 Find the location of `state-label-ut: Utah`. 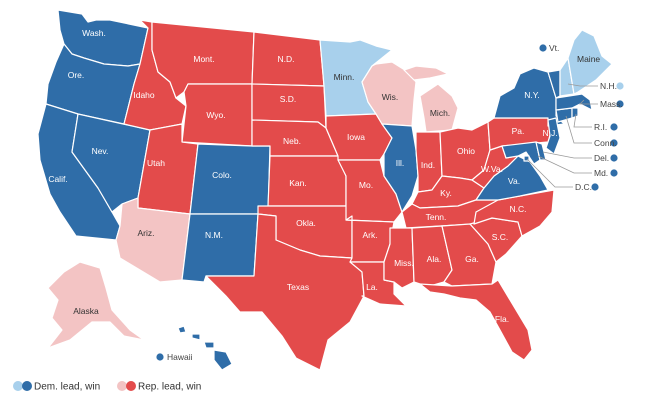

state-label-ut: Utah is located at coordinates (156, 163).